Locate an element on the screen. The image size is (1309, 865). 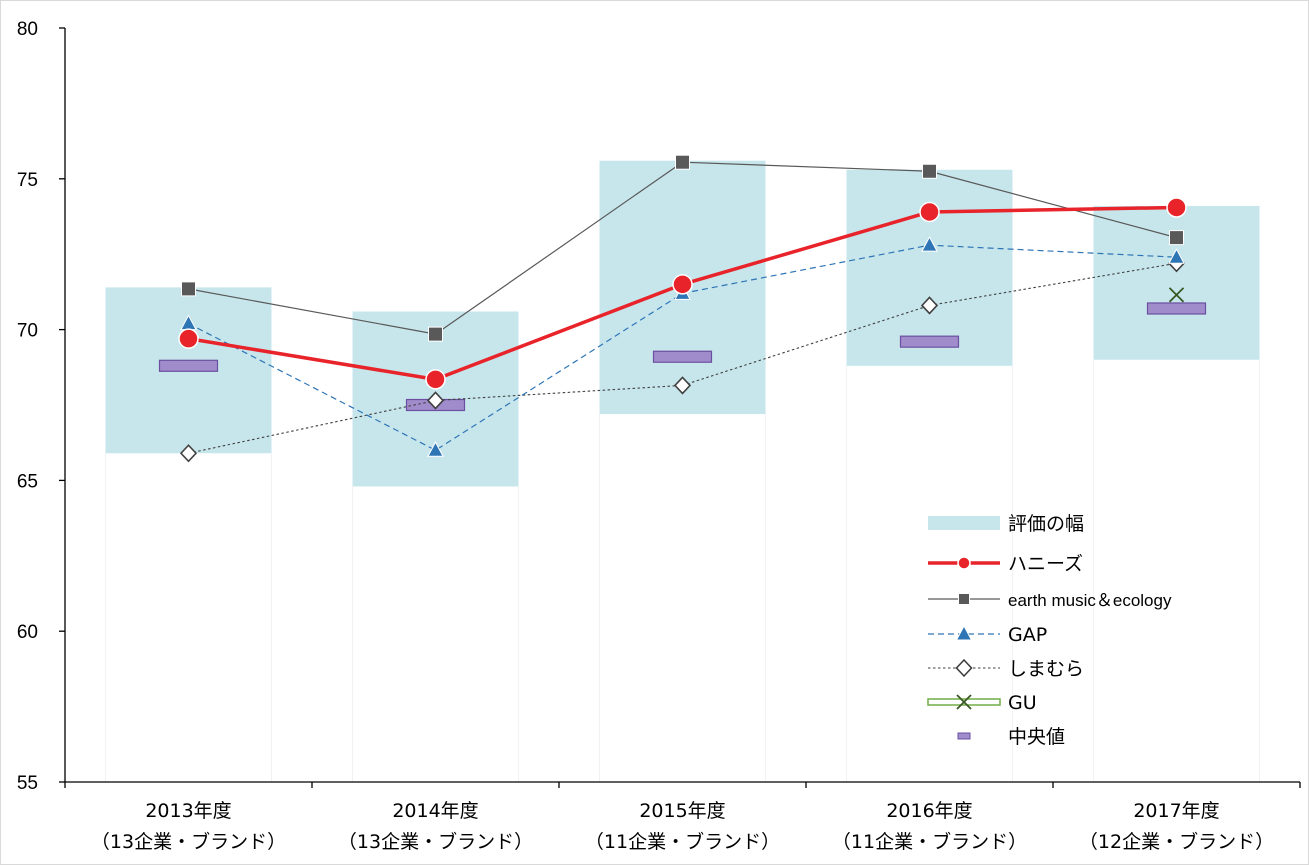
x-category-sublabel: （12企業・ブランド） is located at coordinates (1176, 841).